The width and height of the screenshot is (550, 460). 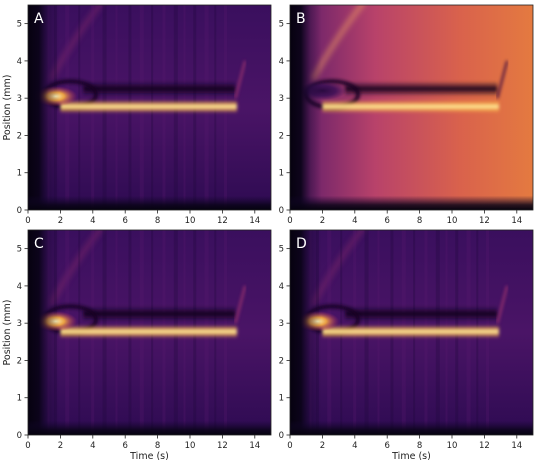 What do you see at coordinates (39, 244) in the screenshot?
I see `panel-letter: C` at bounding box center [39, 244].